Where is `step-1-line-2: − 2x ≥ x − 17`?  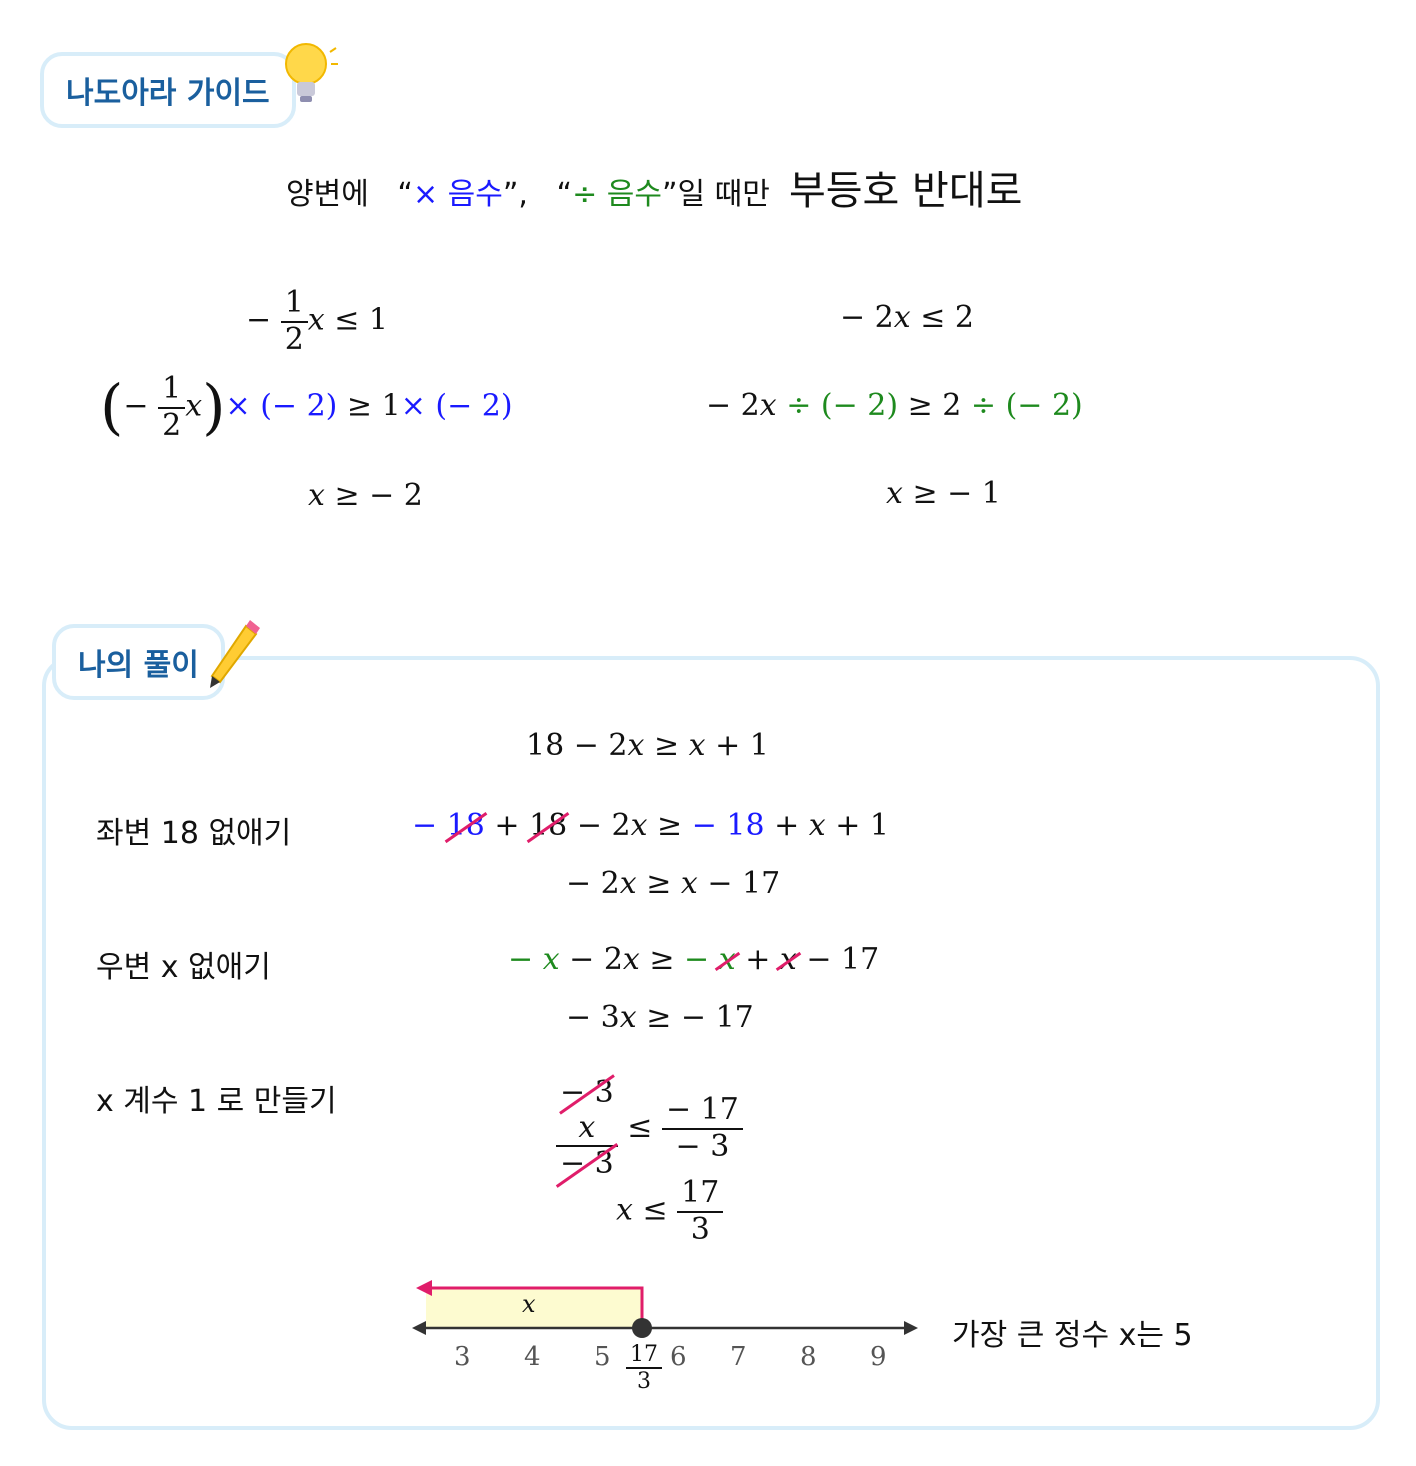
step-1-line-2: − 2x ≥ x − 17 is located at coordinates (673, 883).